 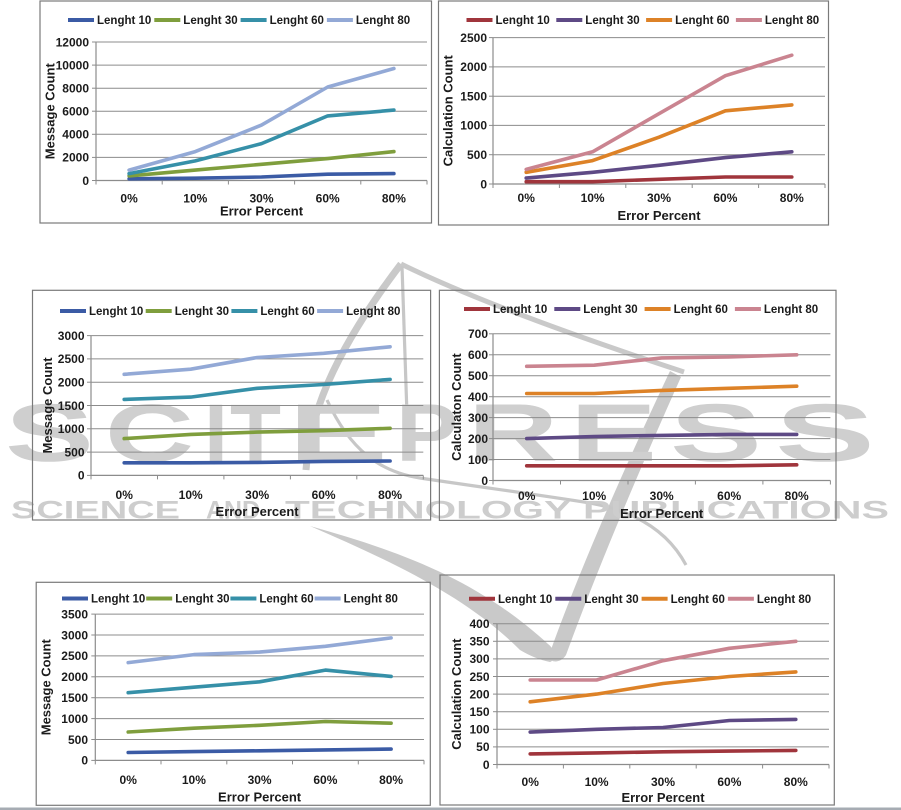 I want to click on svg-text: 12000, so click(x=73, y=42).